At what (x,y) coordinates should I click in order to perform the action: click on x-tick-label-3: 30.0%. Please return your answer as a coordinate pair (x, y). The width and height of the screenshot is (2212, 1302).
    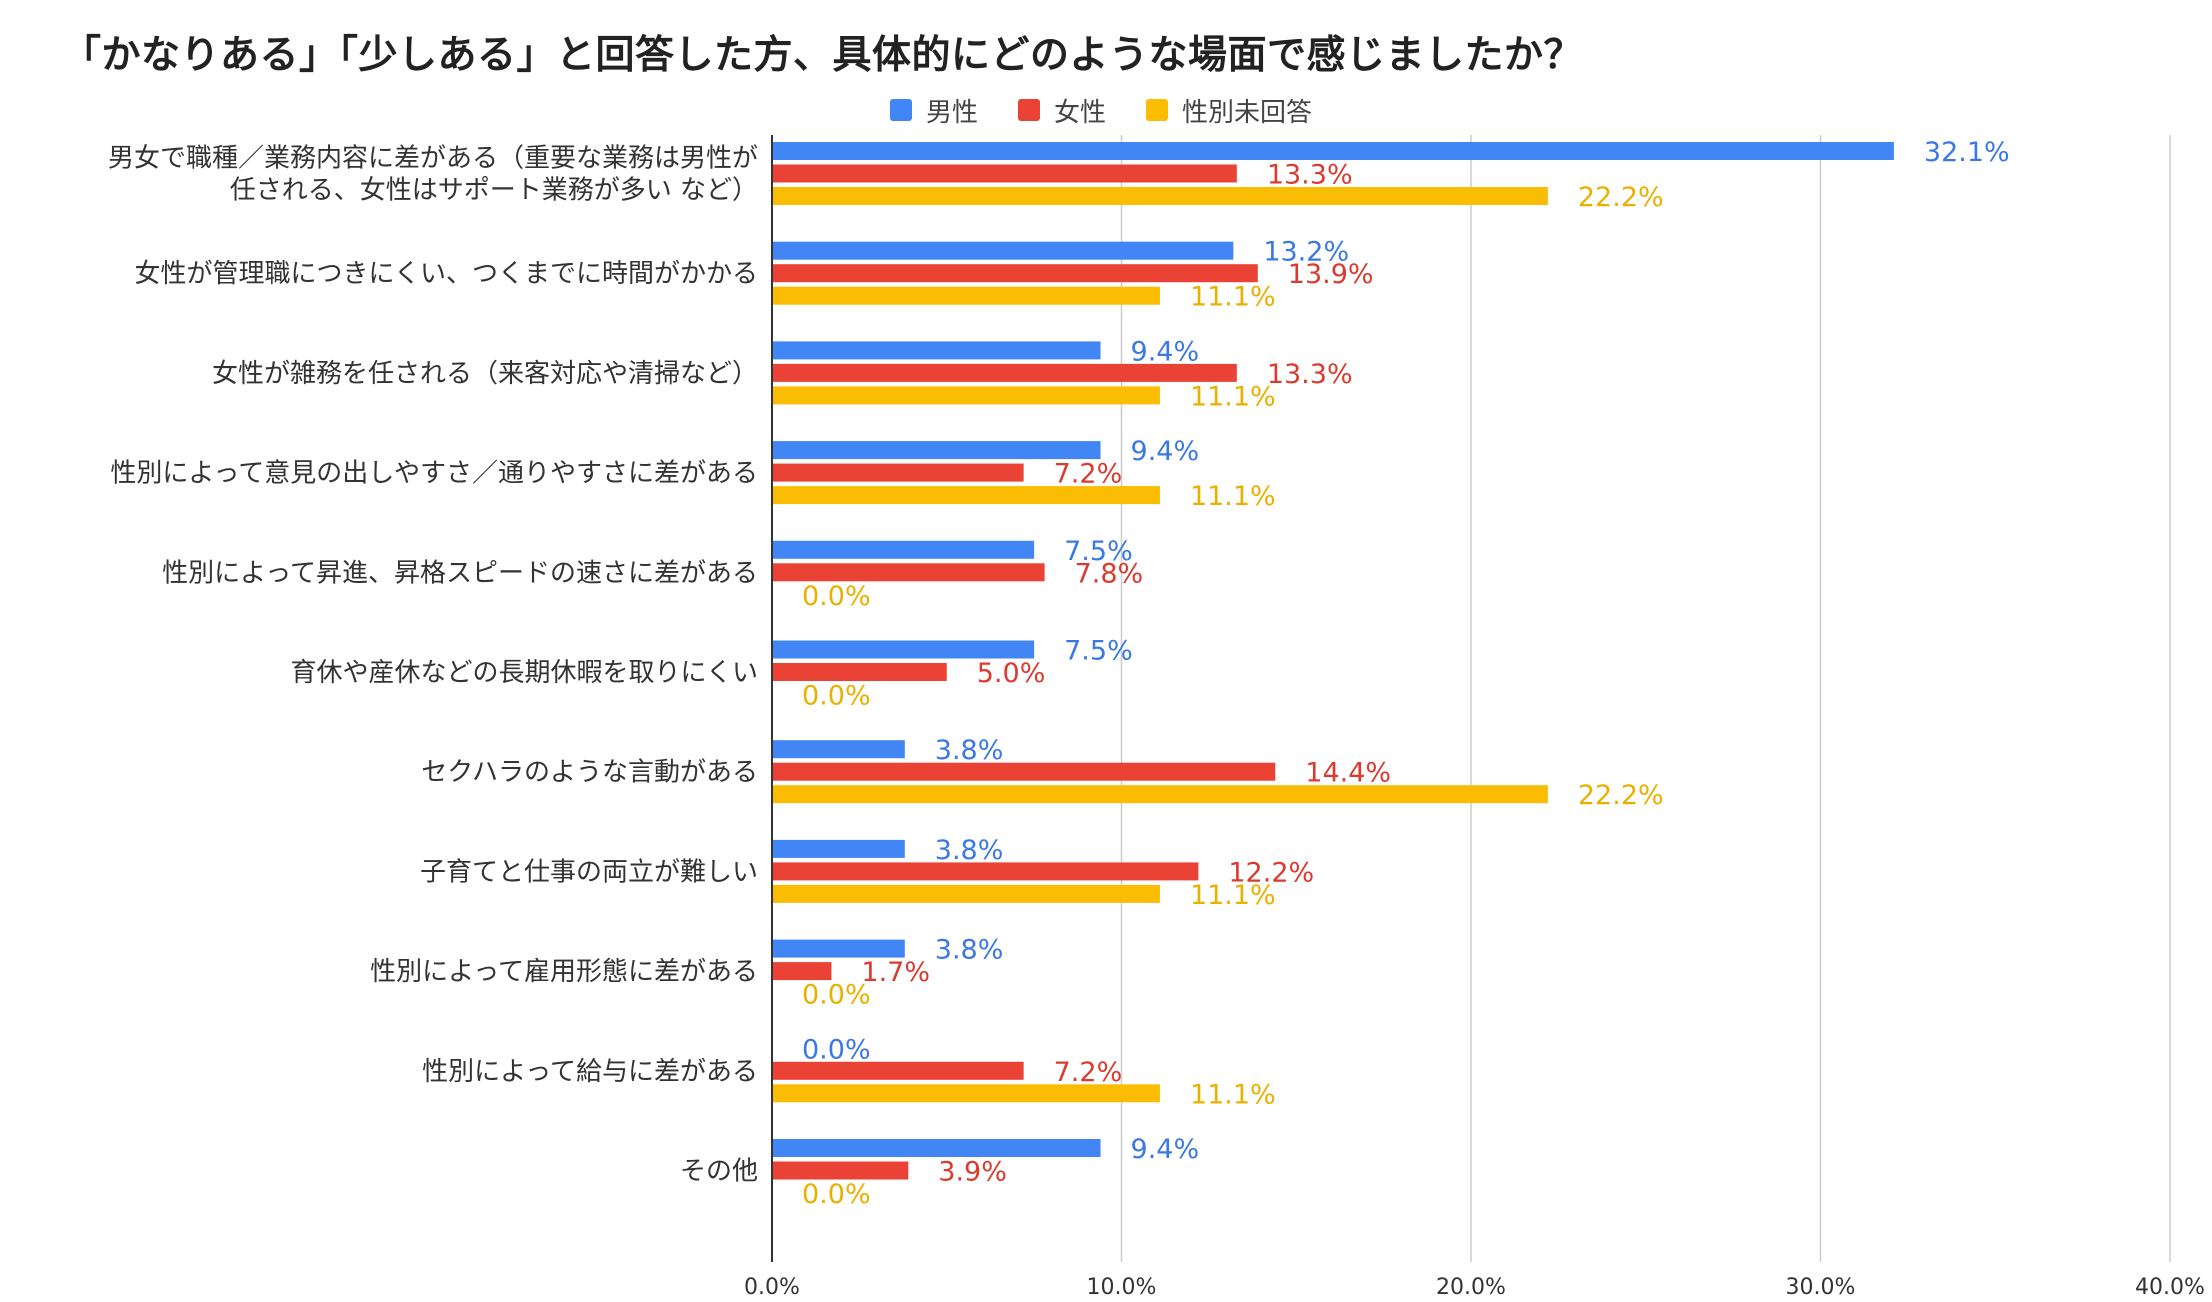
    Looking at the image, I should click on (1821, 1287).